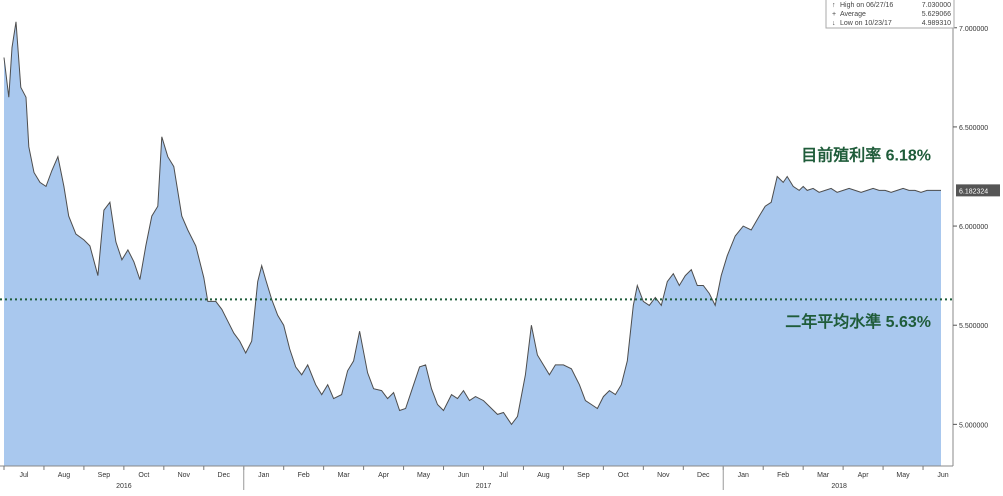  Describe the element at coordinates (973, 425) in the screenshot. I see `y-tick-label: 5.000000` at that location.